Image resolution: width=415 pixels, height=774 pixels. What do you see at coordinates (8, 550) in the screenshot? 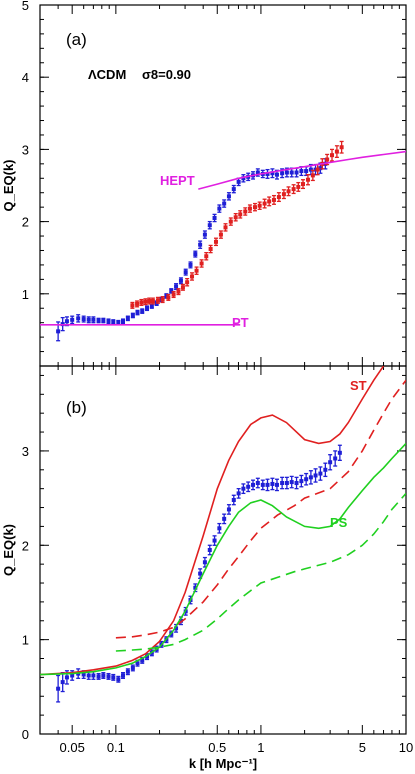
I see `y-axis-title: Q_EQ(k)` at bounding box center [8, 550].